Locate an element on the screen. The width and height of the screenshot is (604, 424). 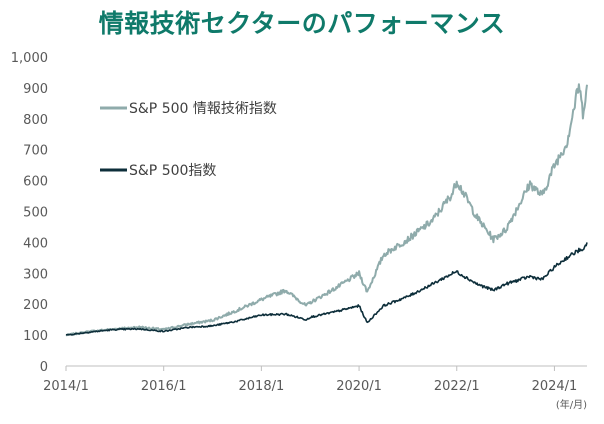
y-tick-label: 400 is located at coordinates (35, 243).